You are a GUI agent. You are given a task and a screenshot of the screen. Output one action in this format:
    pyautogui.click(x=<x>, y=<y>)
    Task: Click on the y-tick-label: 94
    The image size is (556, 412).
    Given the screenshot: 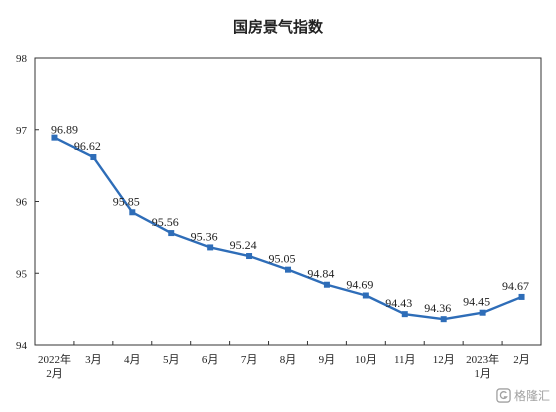 What is the action you would take?
    pyautogui.click(x=22, y=346)
    